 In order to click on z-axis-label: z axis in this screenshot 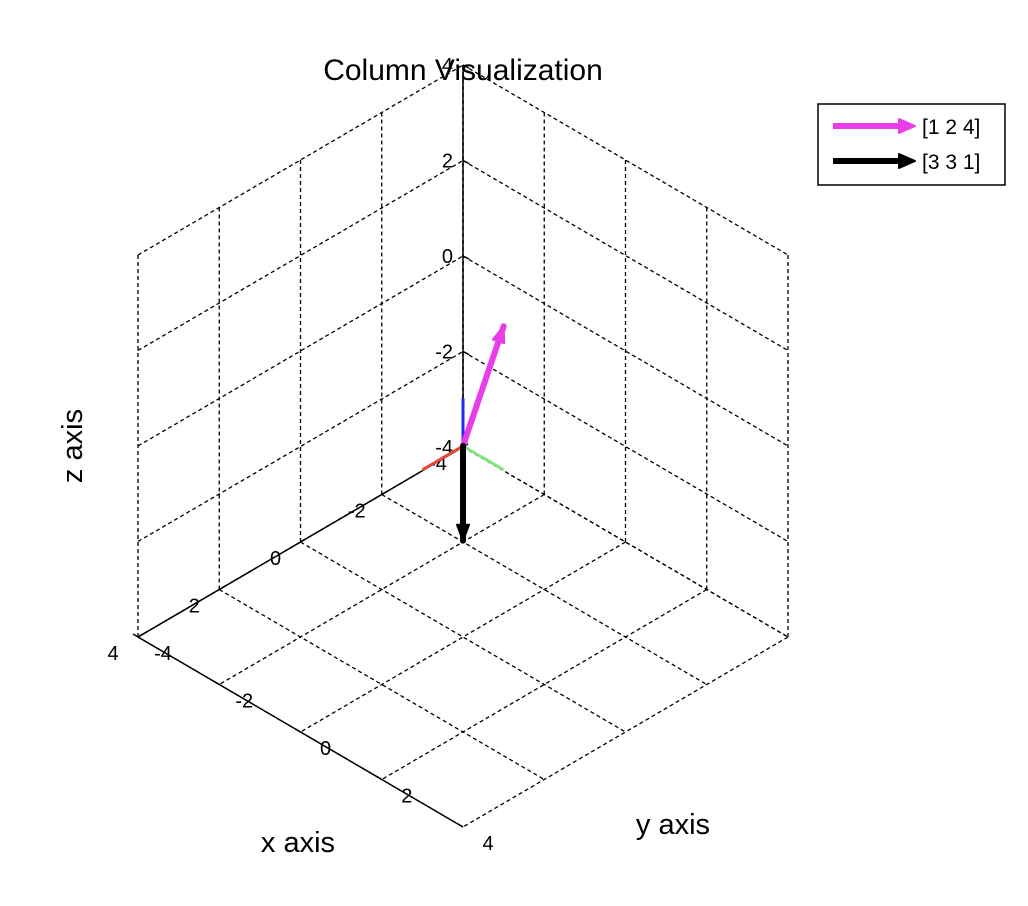, I will do `click(73, 446)`.